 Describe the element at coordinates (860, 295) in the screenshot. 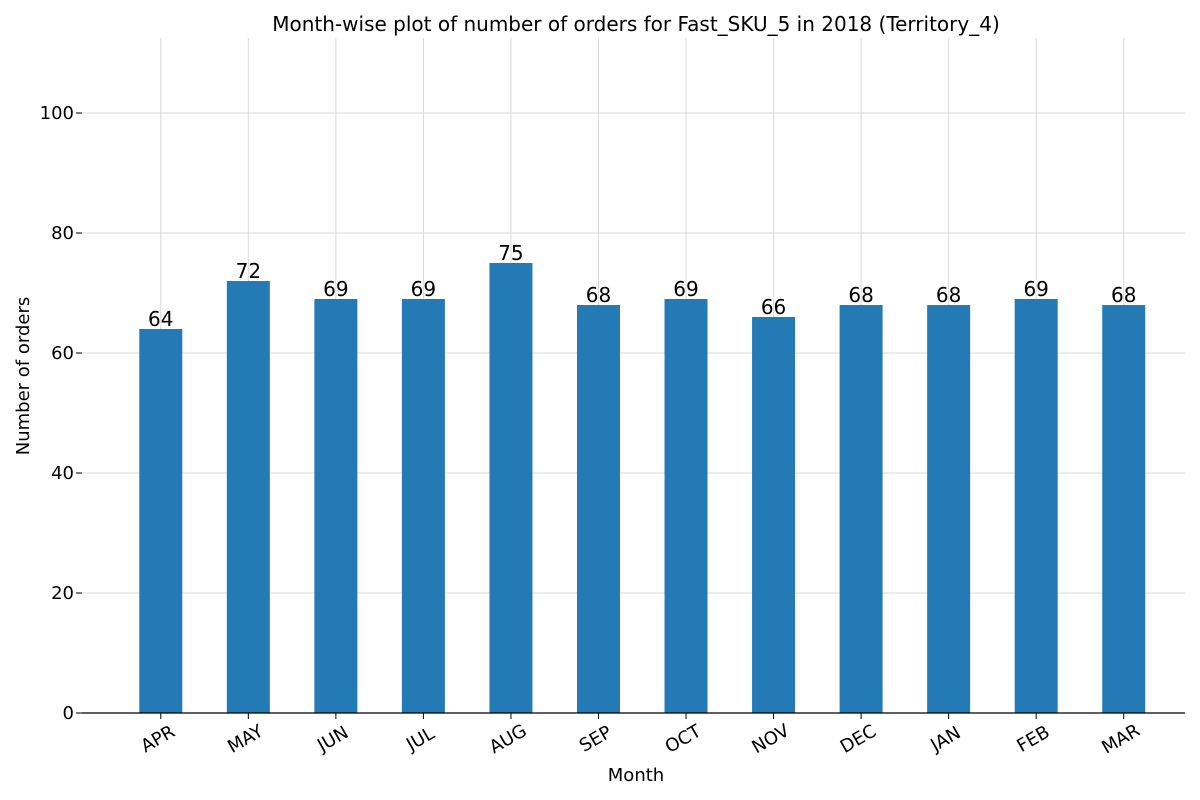

I see `value-label-dec: 68` at that location.